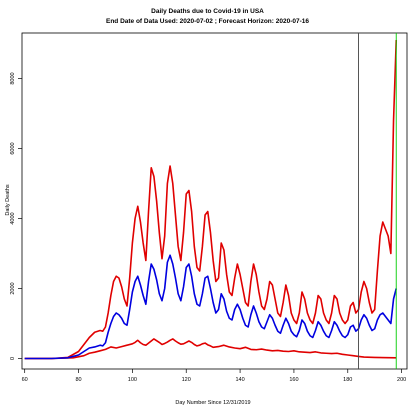 This screenshot has height=415, width=415. I want to click on y-tick-label: 8000, so click(13, 78).